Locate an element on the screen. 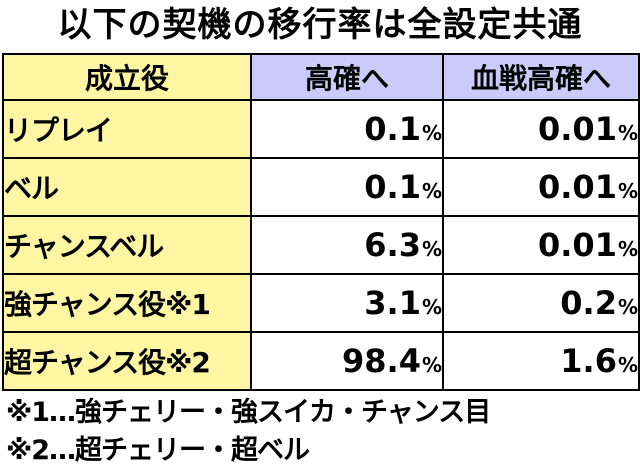 The height and width of the screenshot is (469, 640). table-row: 強チャンス役※1 3.1% 0.2% is located at coordinates (321, 303).